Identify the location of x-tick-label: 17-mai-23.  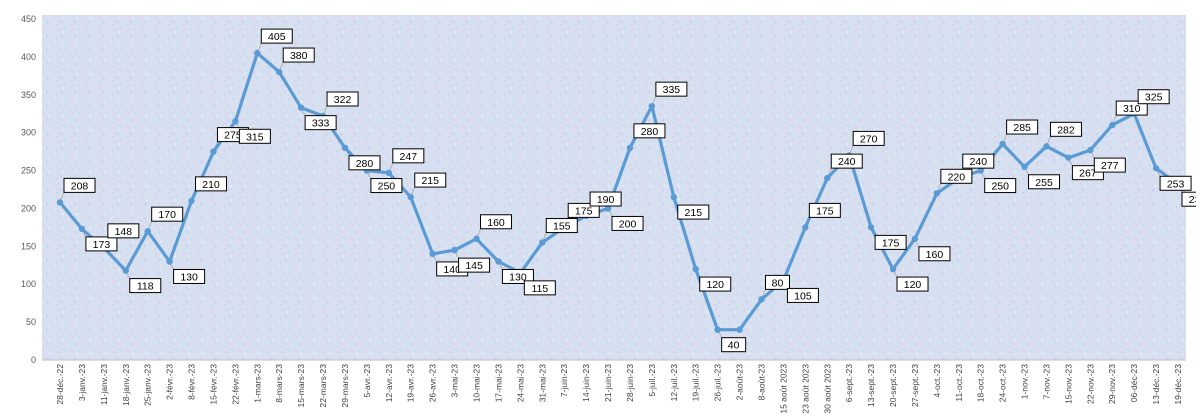
(498, 383).